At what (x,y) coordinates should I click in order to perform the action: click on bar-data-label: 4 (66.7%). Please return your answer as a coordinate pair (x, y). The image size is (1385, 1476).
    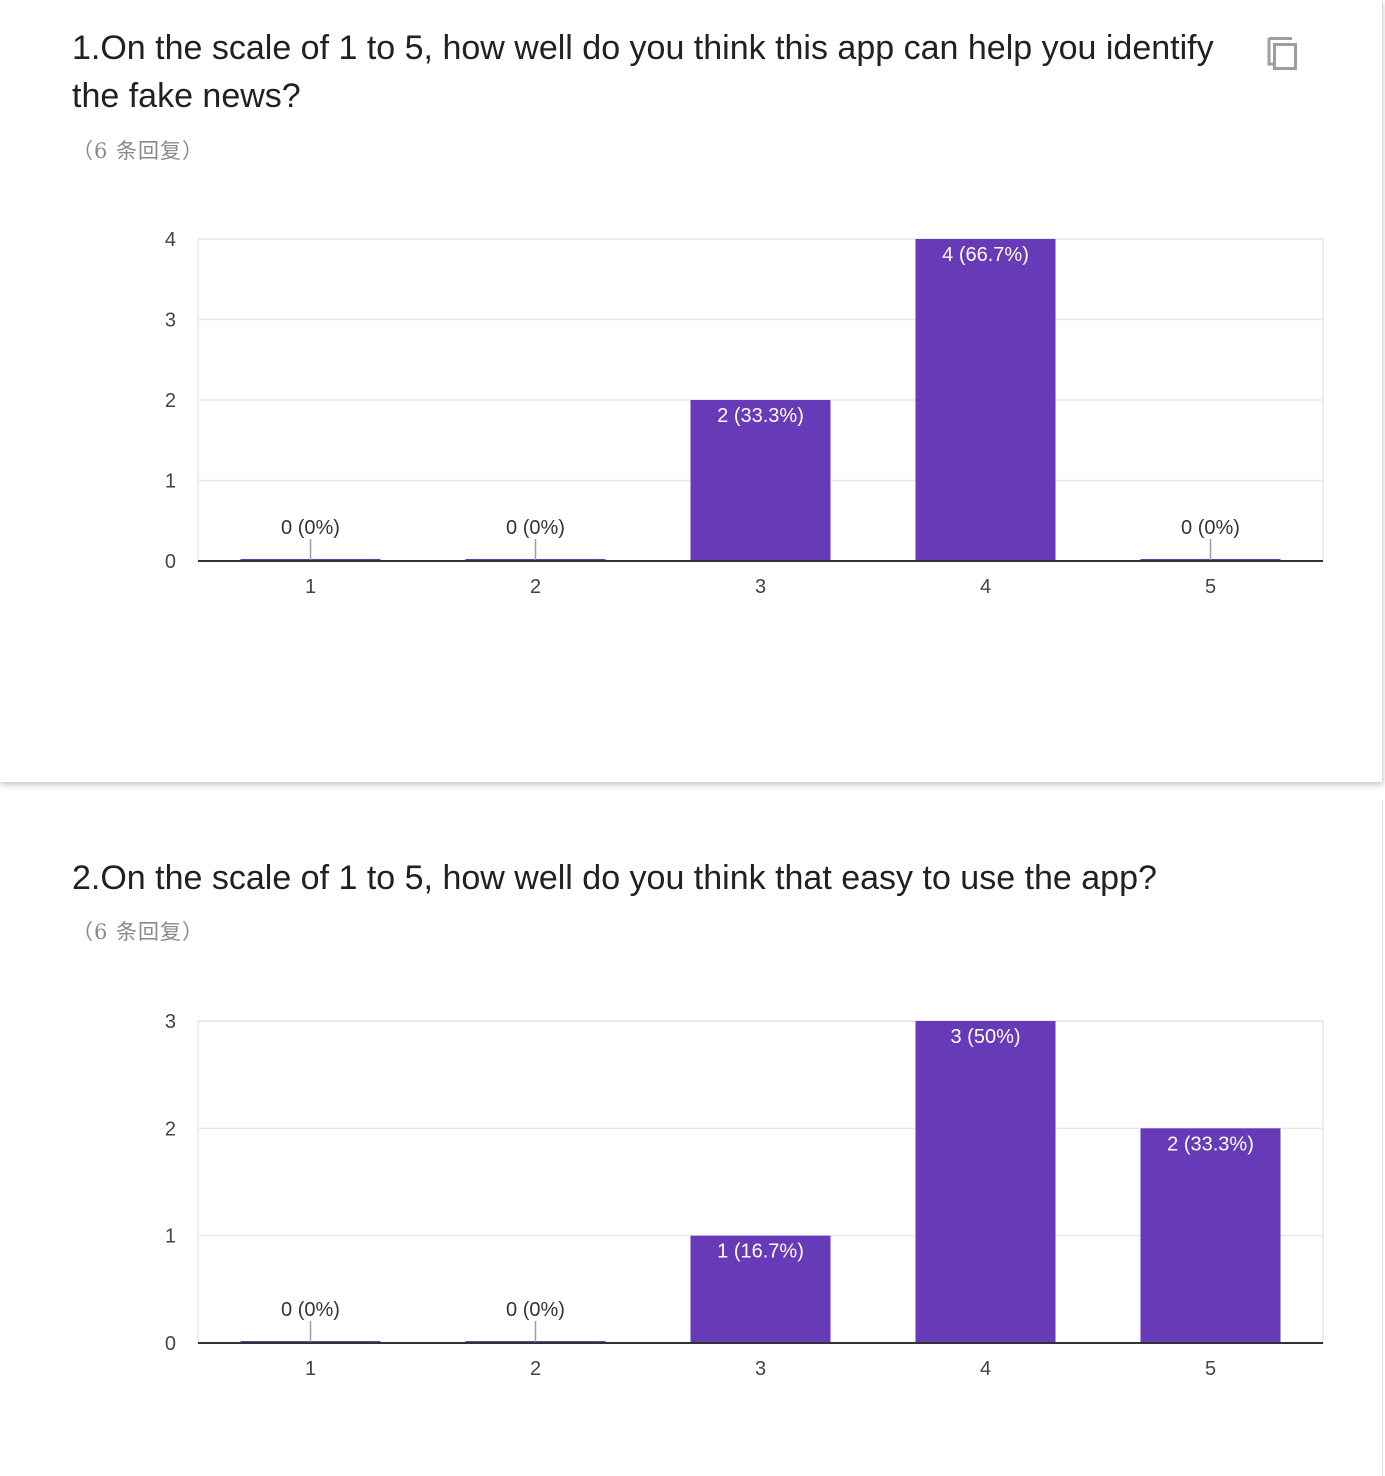
    Looking at the image, I should click on (985, 255).